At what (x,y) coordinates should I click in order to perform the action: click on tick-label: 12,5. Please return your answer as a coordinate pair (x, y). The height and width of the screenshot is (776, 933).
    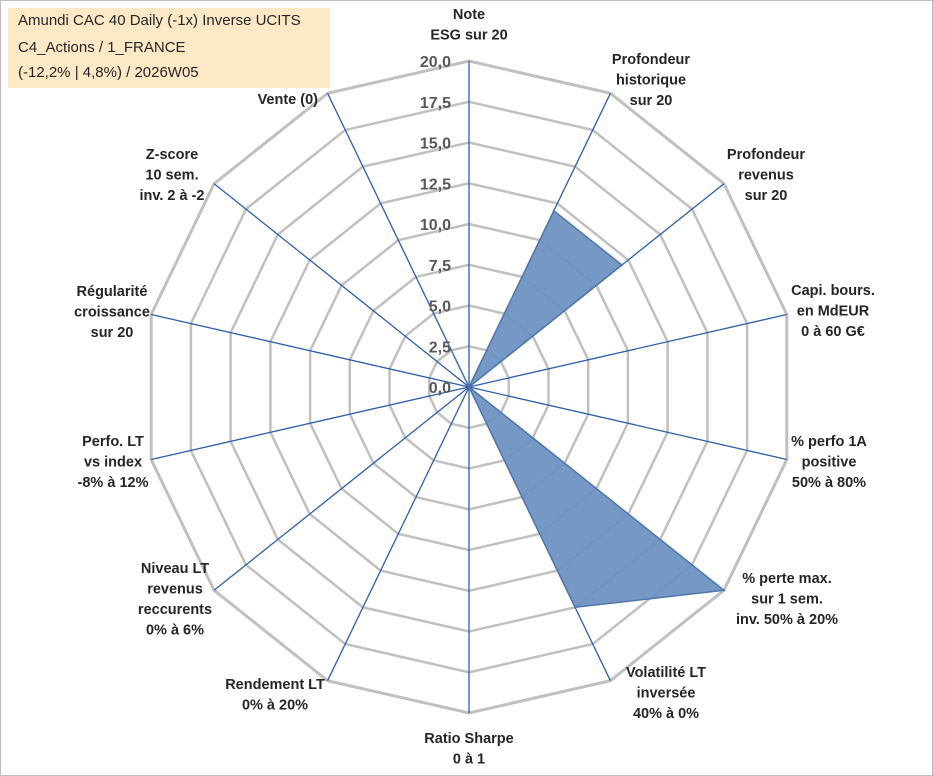
    Looking at the image, I should click on (435, 184).